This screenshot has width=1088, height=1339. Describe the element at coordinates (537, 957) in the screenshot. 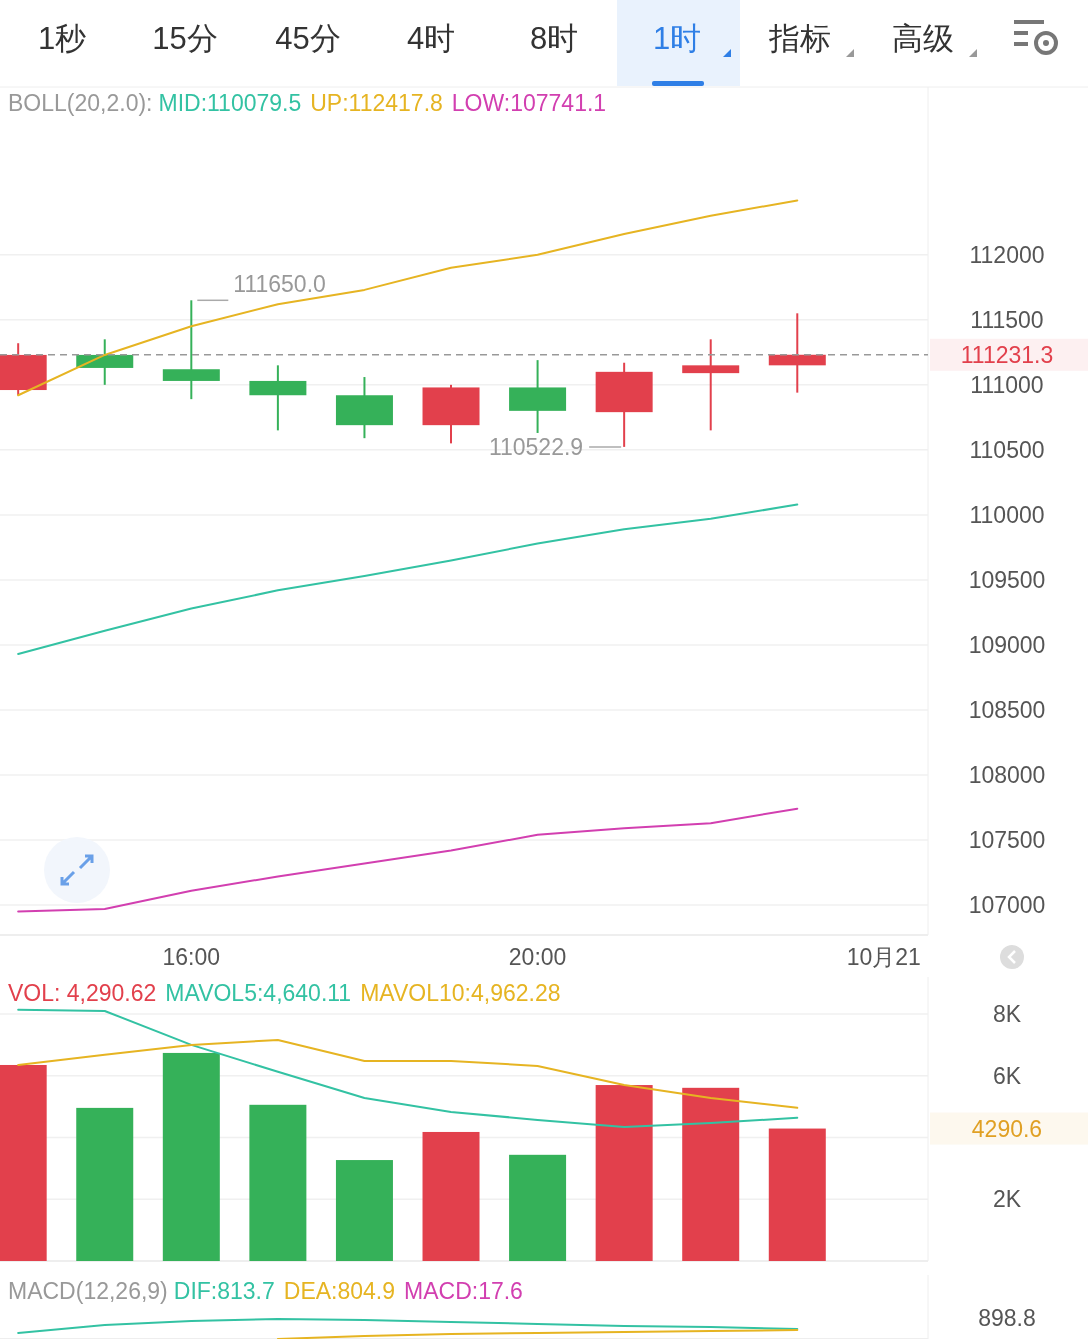

I see `x-tick-label: 20:00` at that location.